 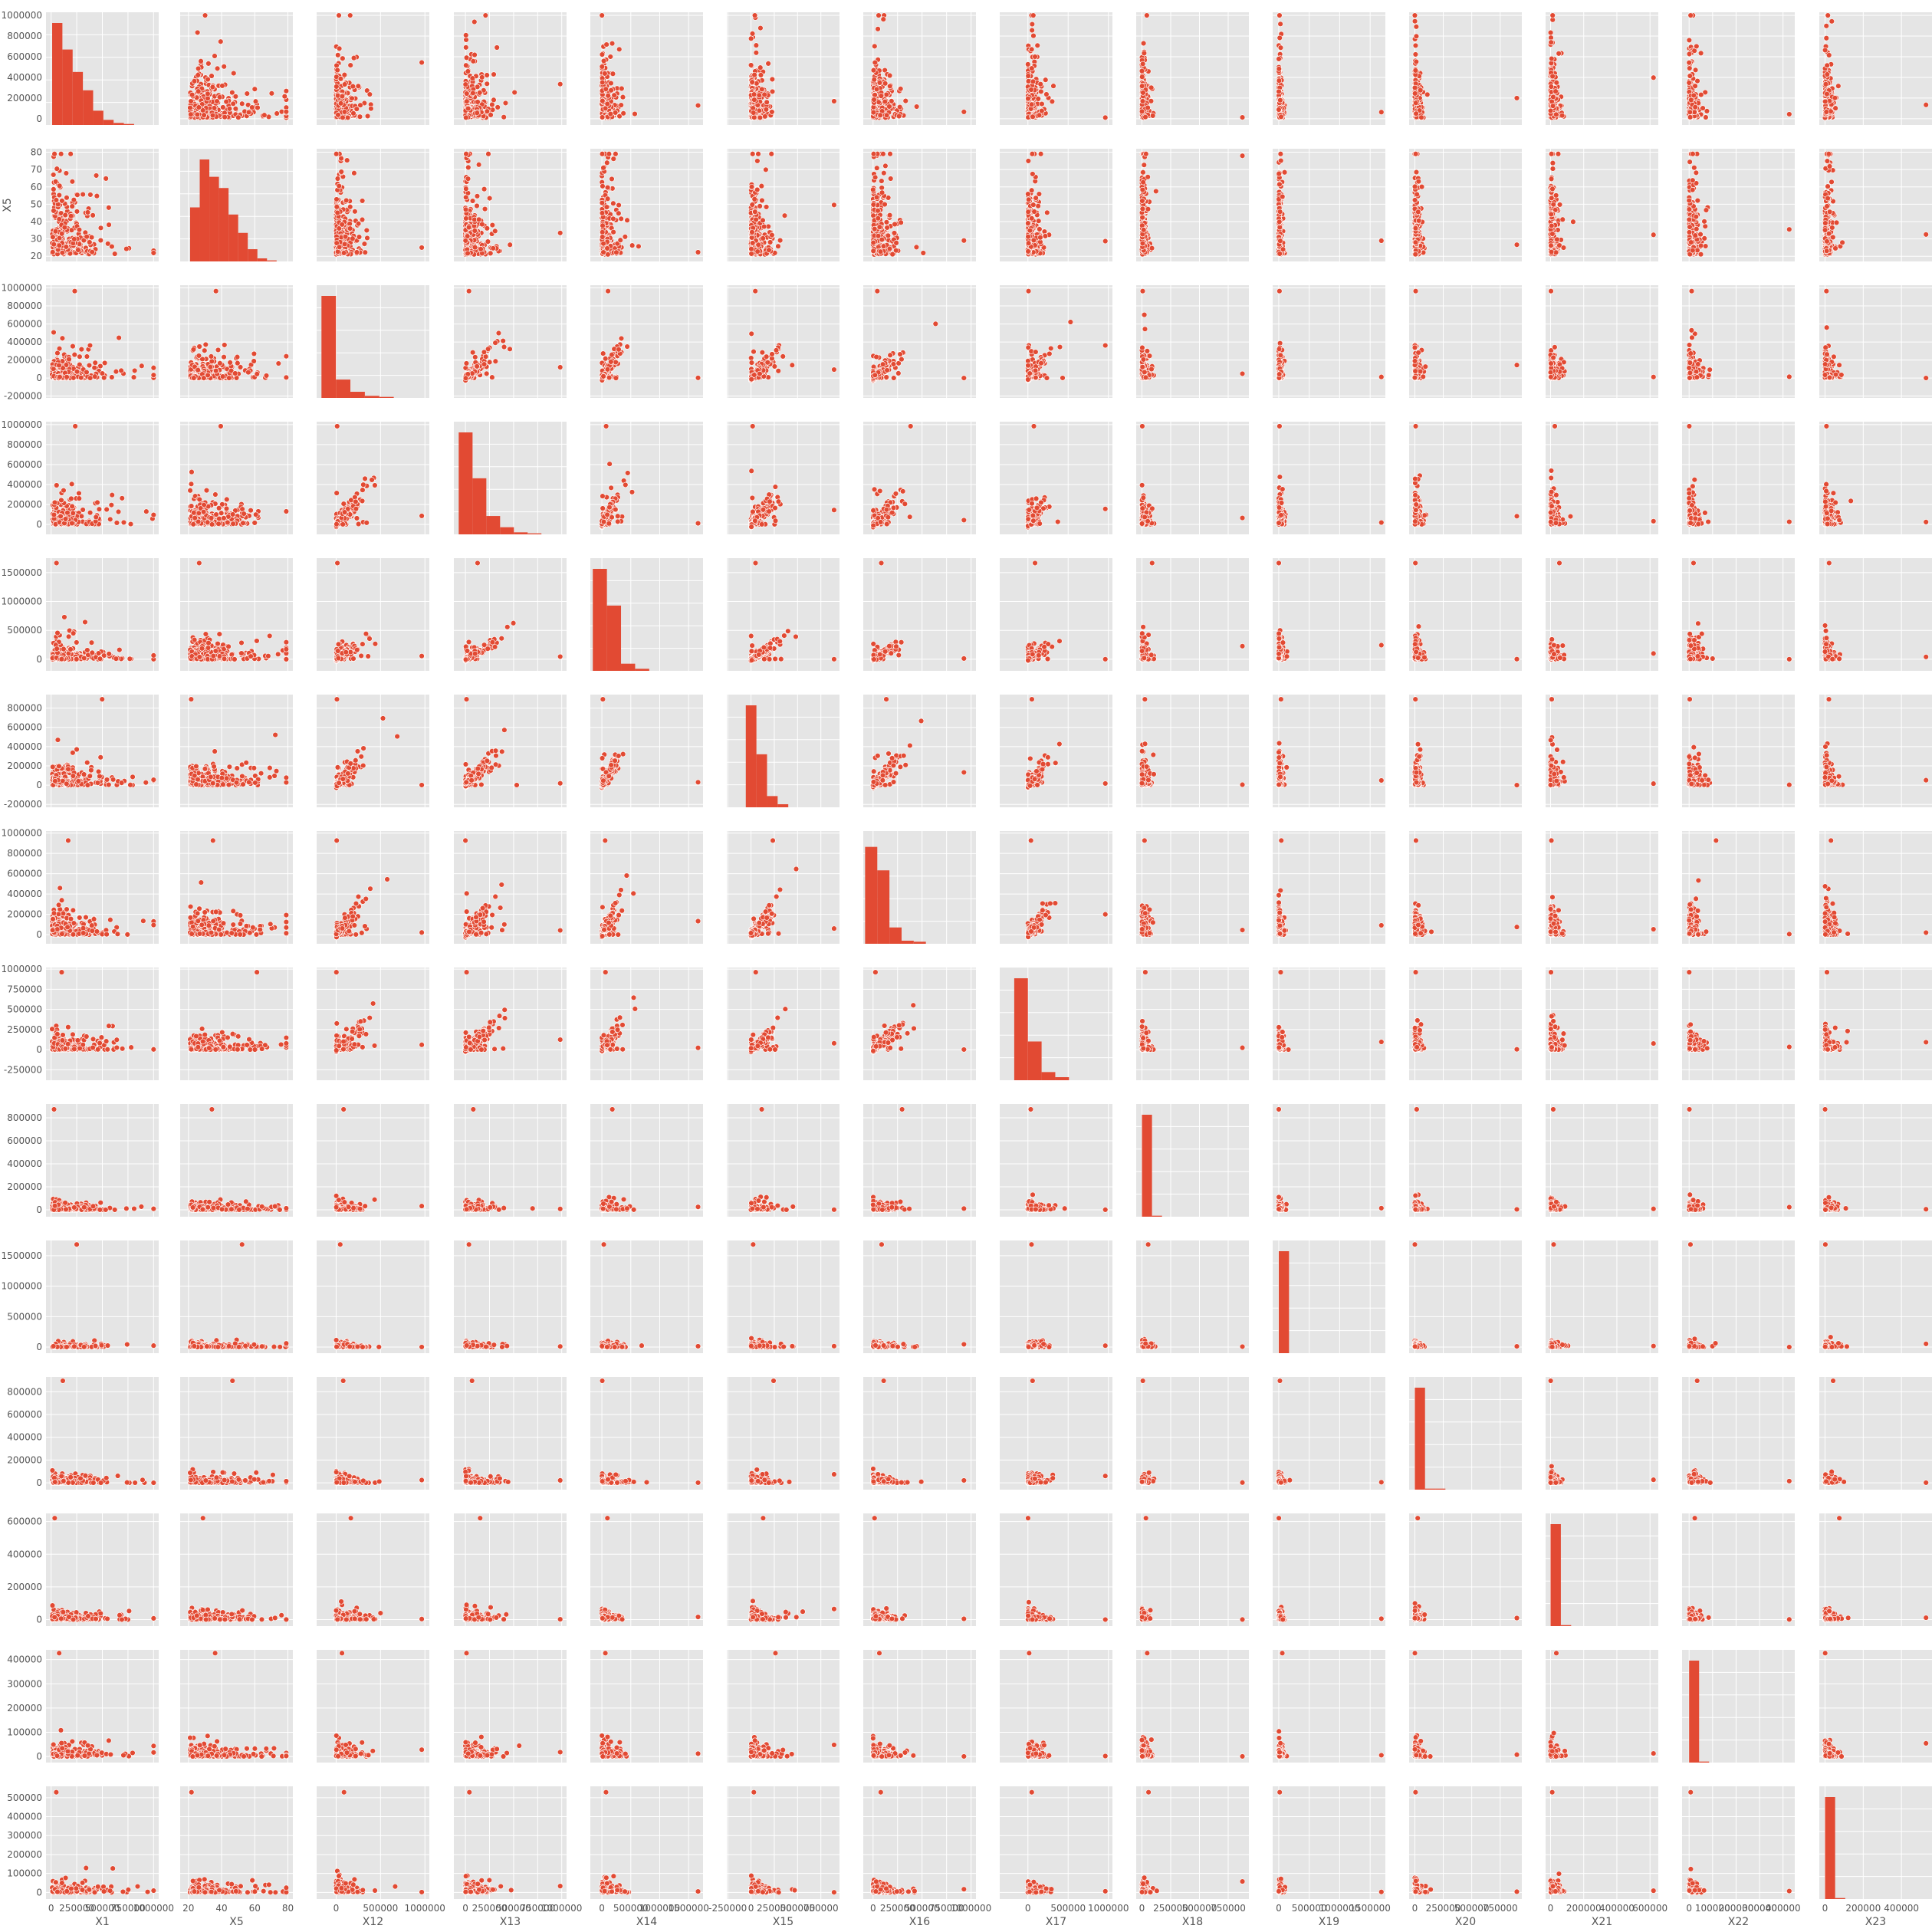 What do you see at coordinates (1056, 68) in the screenshot?
I see `panel-background` at bounding box center [1056, 68].